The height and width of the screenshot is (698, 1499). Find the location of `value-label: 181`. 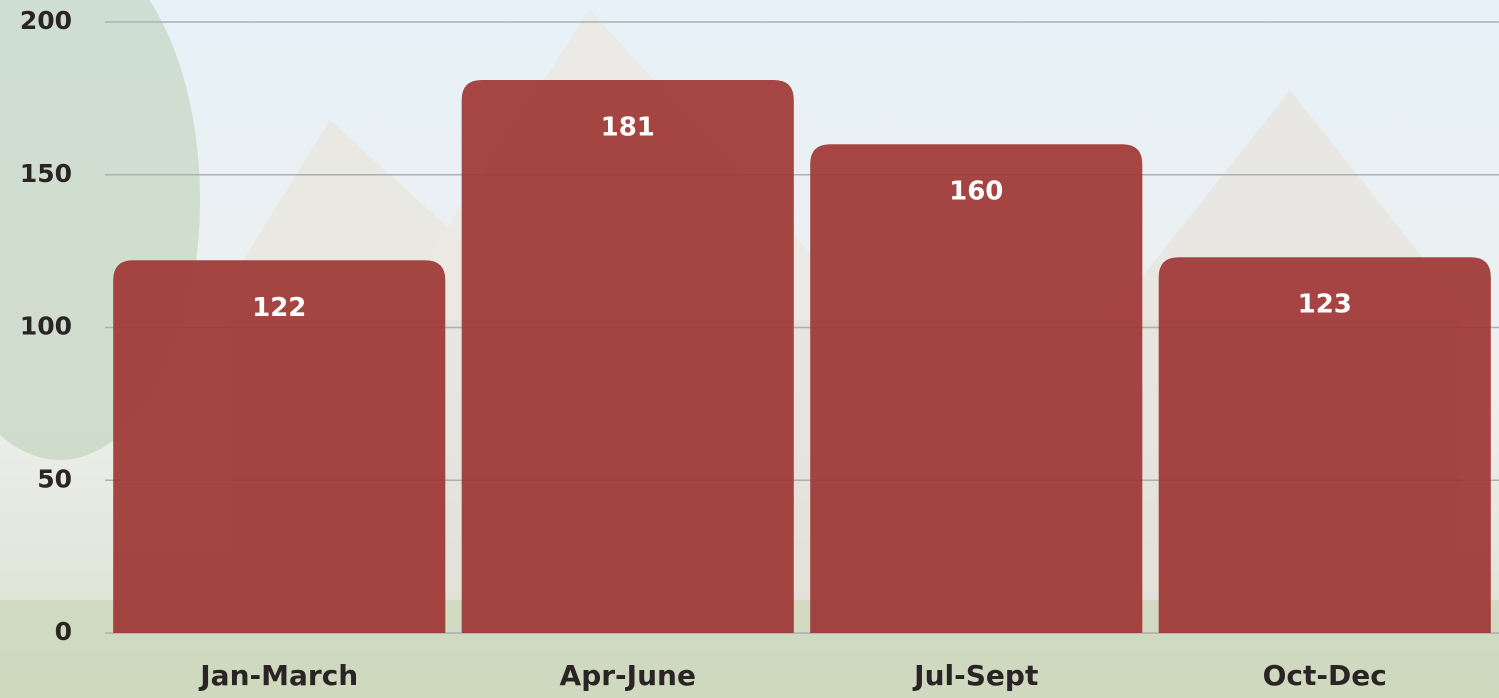

value-label: 181 is located at coordinates (628, 128).